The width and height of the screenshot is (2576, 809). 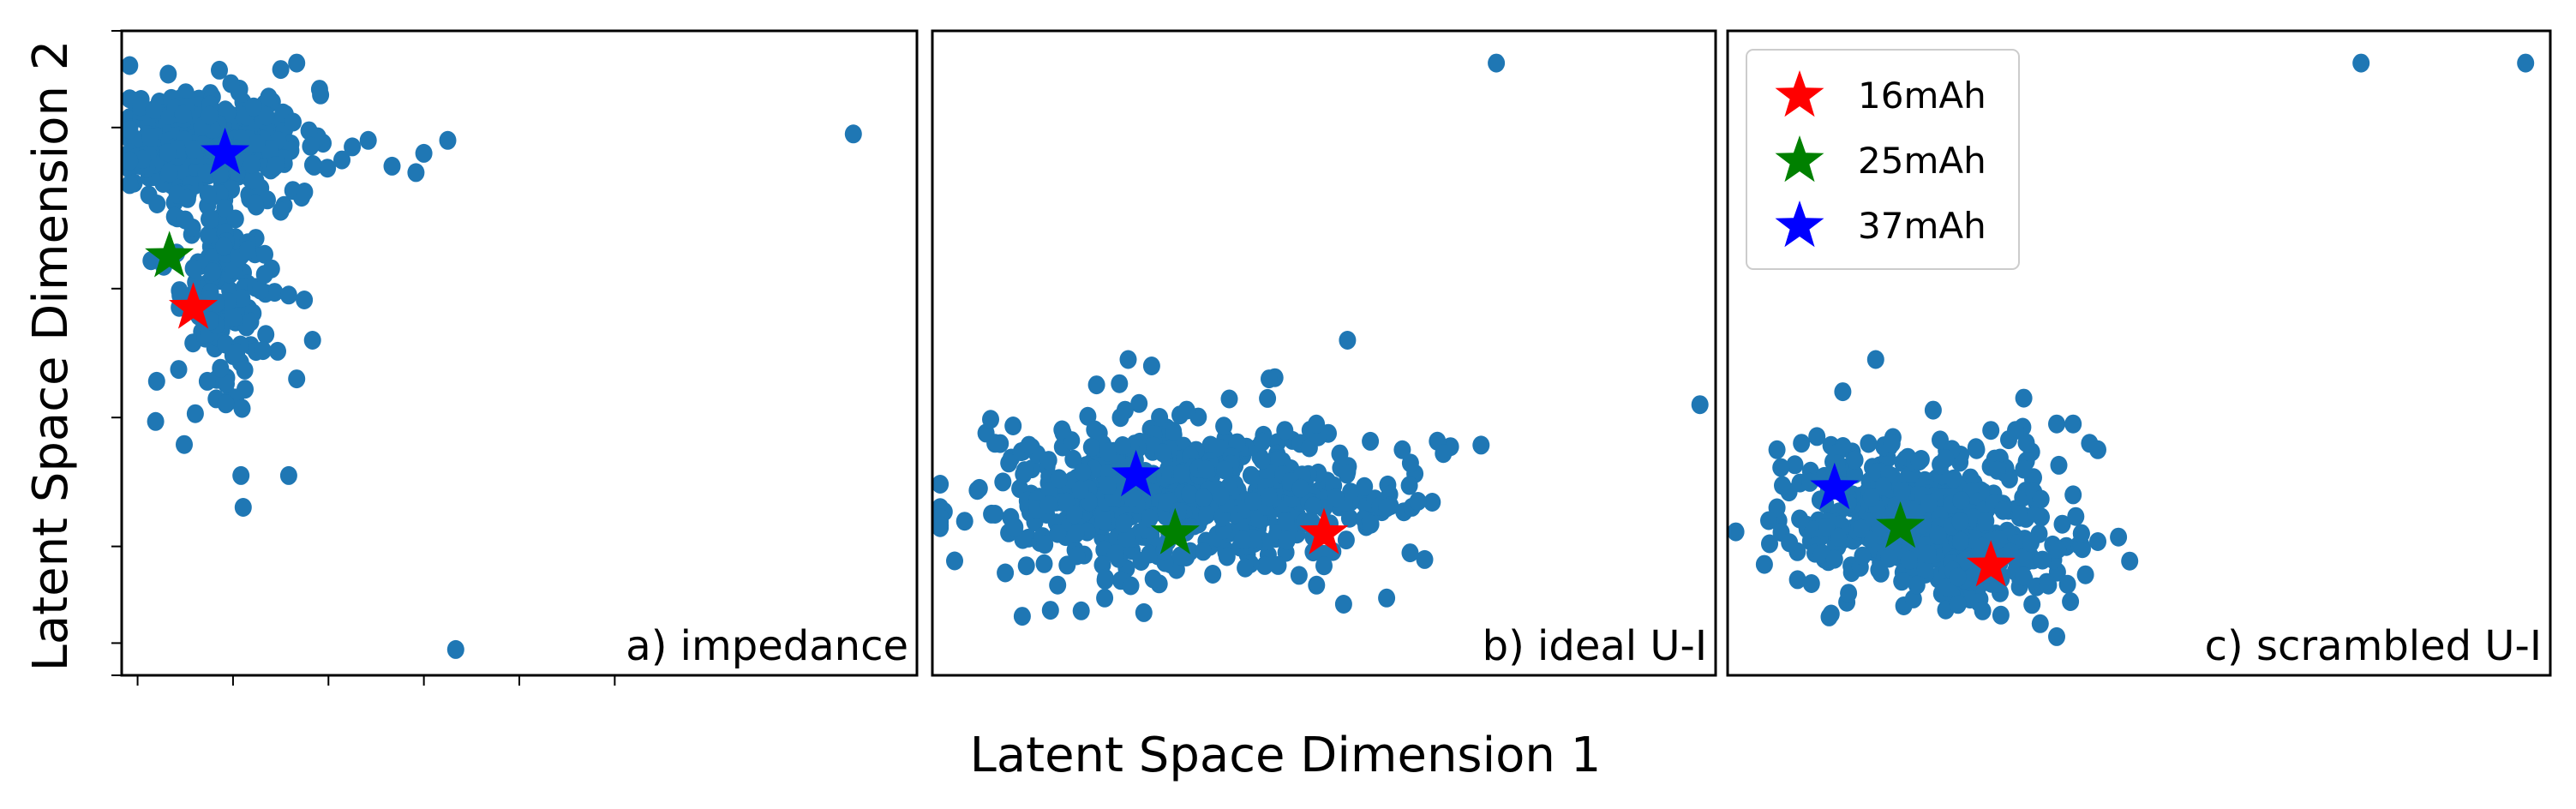 What do you see at coordinates (1799, 225) in the screenshot?
I see `legend-star-37mAh` at bounding box center [1799, 225].